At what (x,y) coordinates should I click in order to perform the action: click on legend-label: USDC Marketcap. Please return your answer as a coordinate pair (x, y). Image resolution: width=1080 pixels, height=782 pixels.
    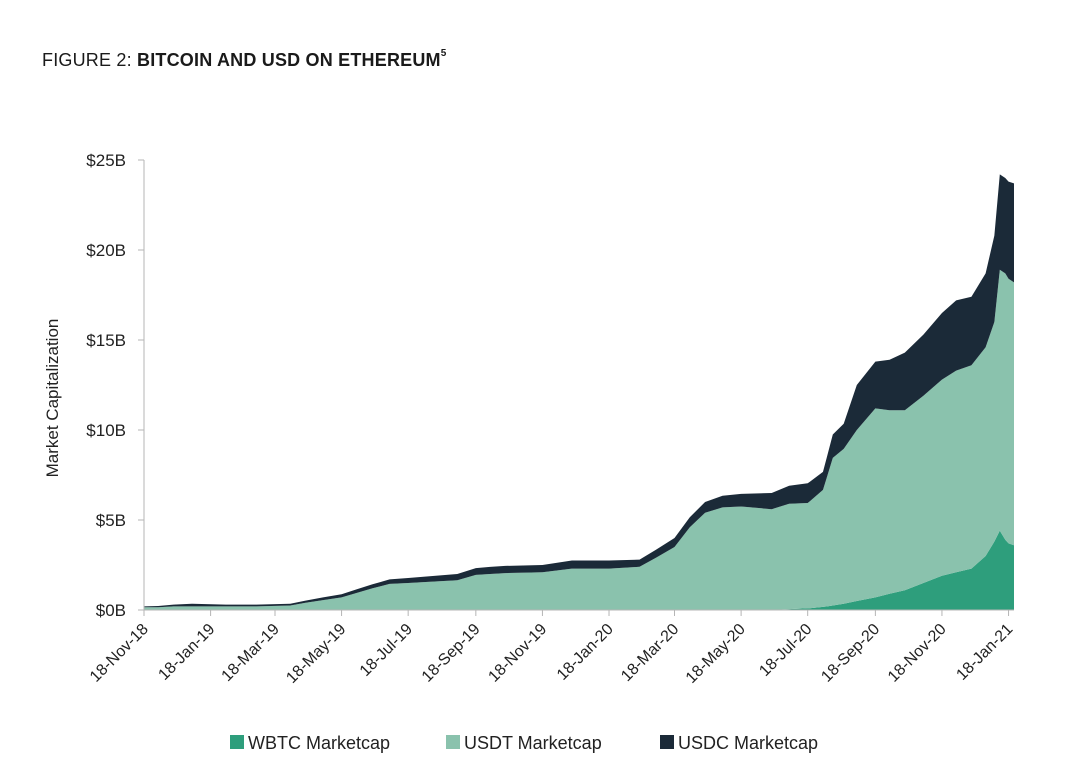
    Looking at the image, I should click on (748, 743).